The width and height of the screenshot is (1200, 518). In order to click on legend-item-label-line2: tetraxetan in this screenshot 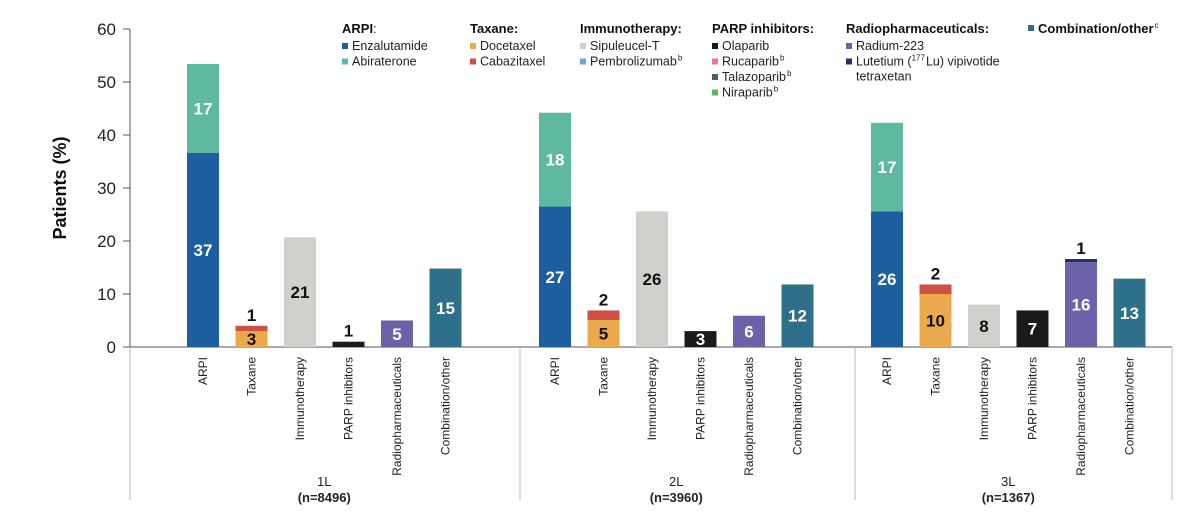, I will do `click(884, 77)`.